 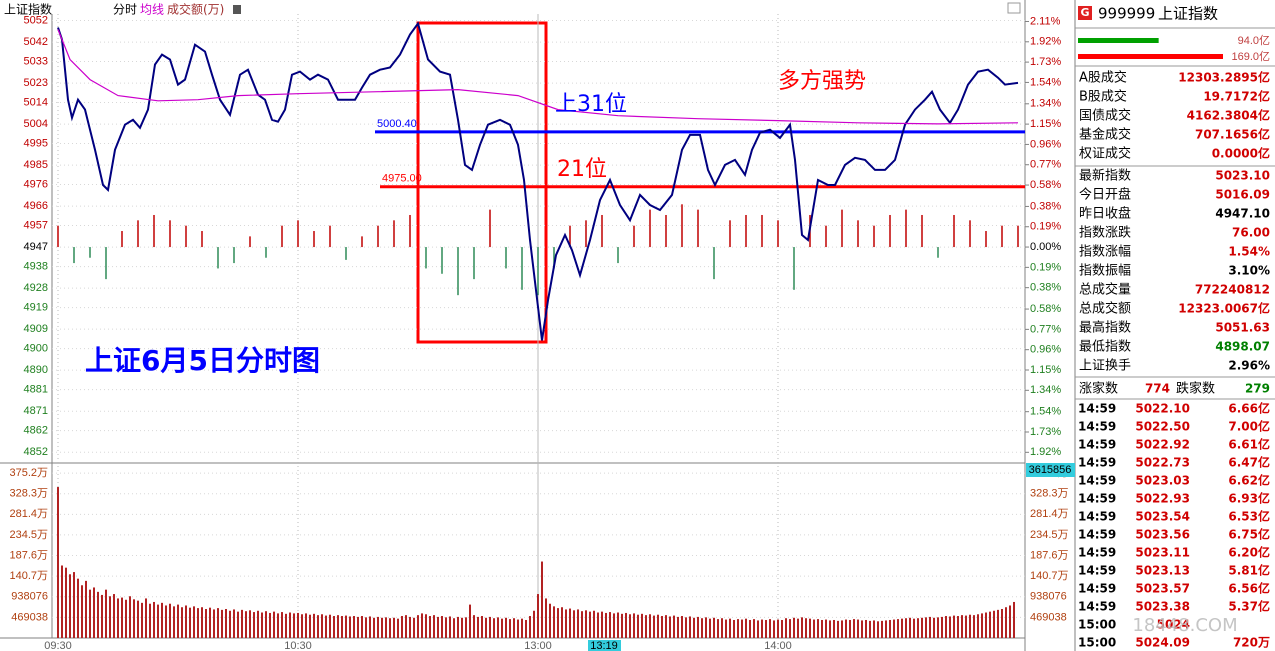 I want to click on row-value: 5051.63, so click(x=1242, y=328).